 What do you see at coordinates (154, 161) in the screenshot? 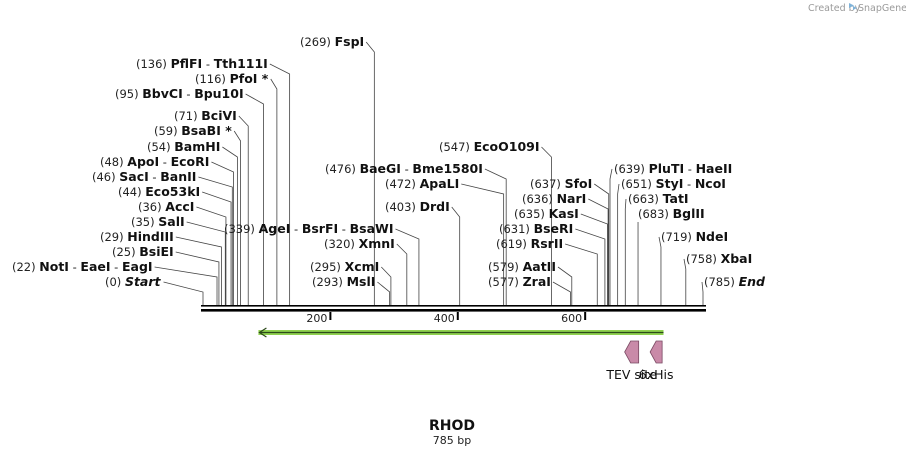
I see `site-label: (48) ApoI - EcoRI` at bounding box center [154, 161].